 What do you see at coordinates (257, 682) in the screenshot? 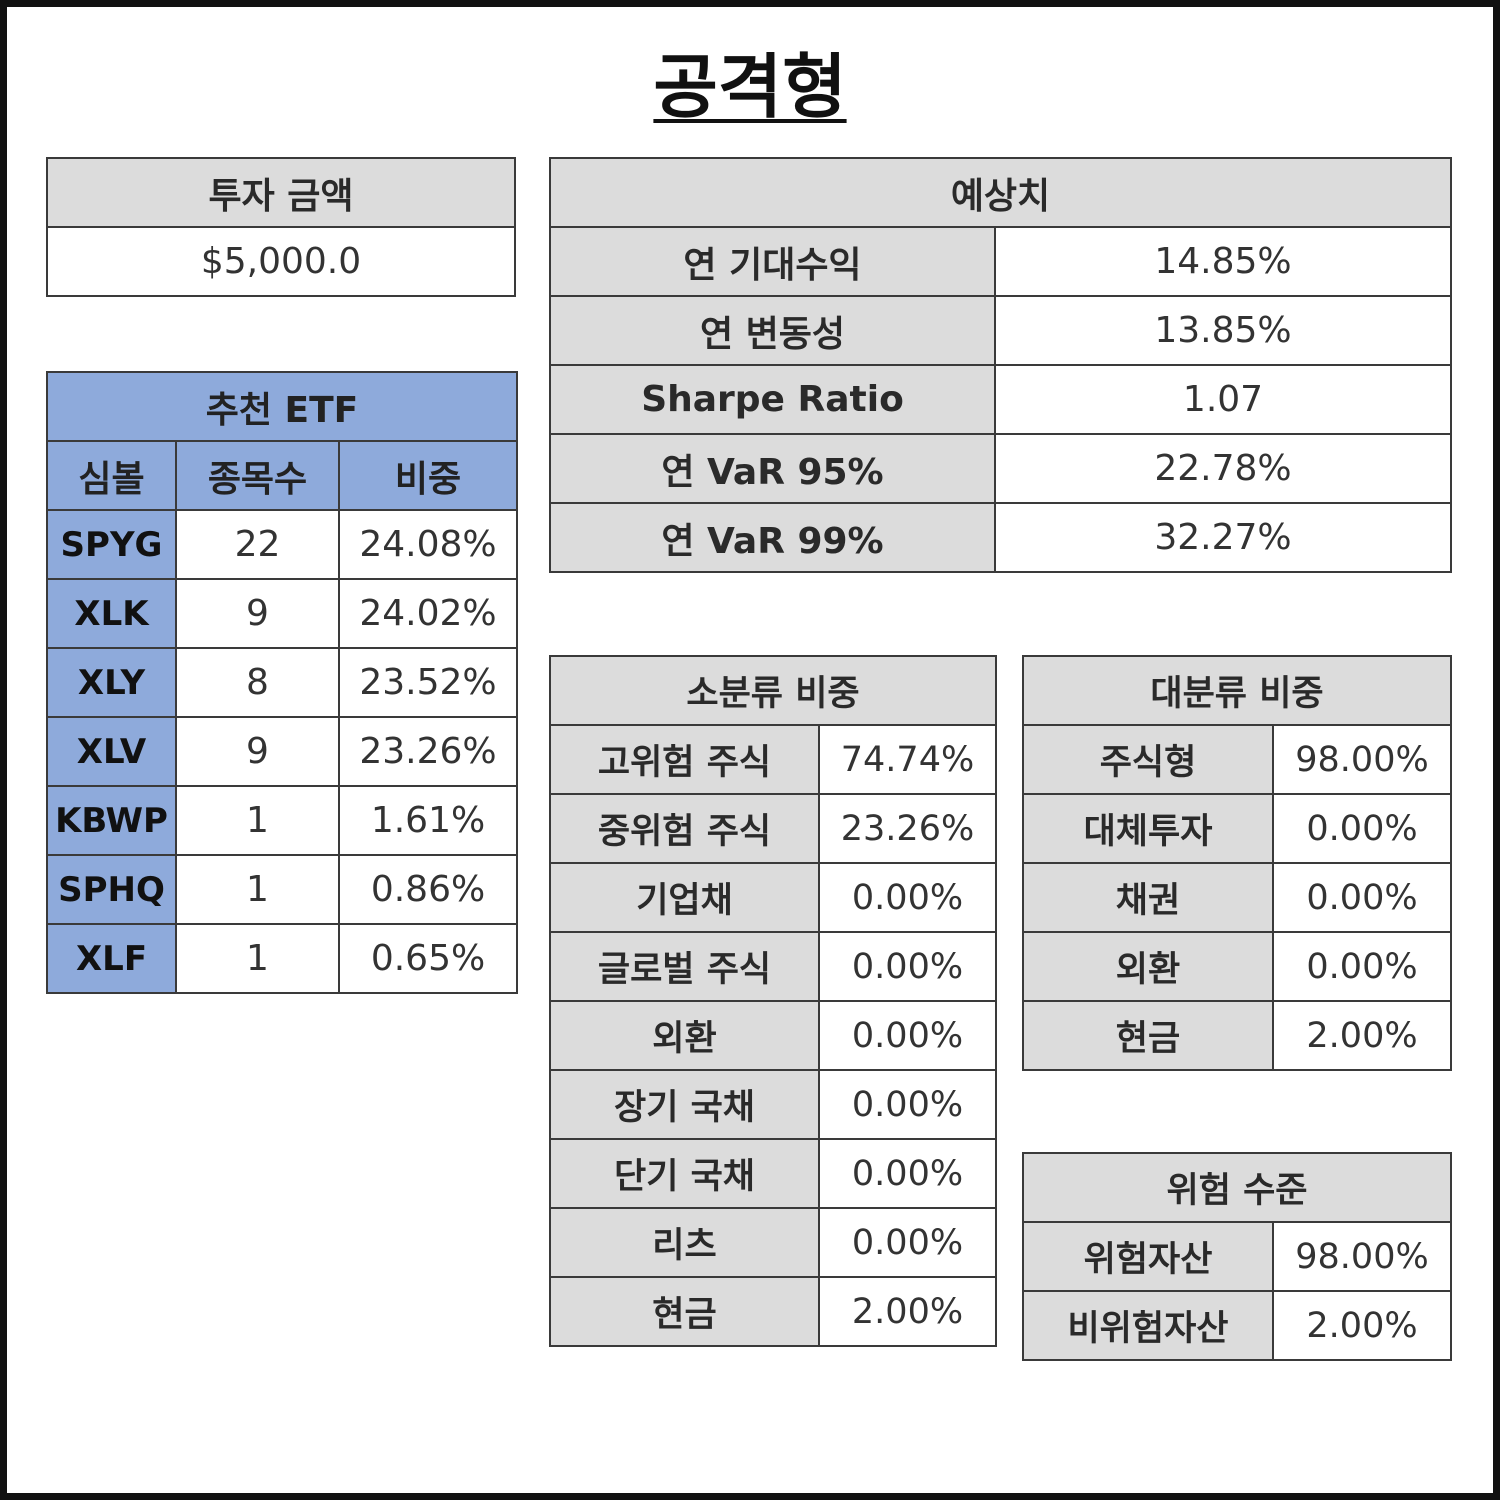
I see `etf-count: 8` at bounding box center [257, 682].